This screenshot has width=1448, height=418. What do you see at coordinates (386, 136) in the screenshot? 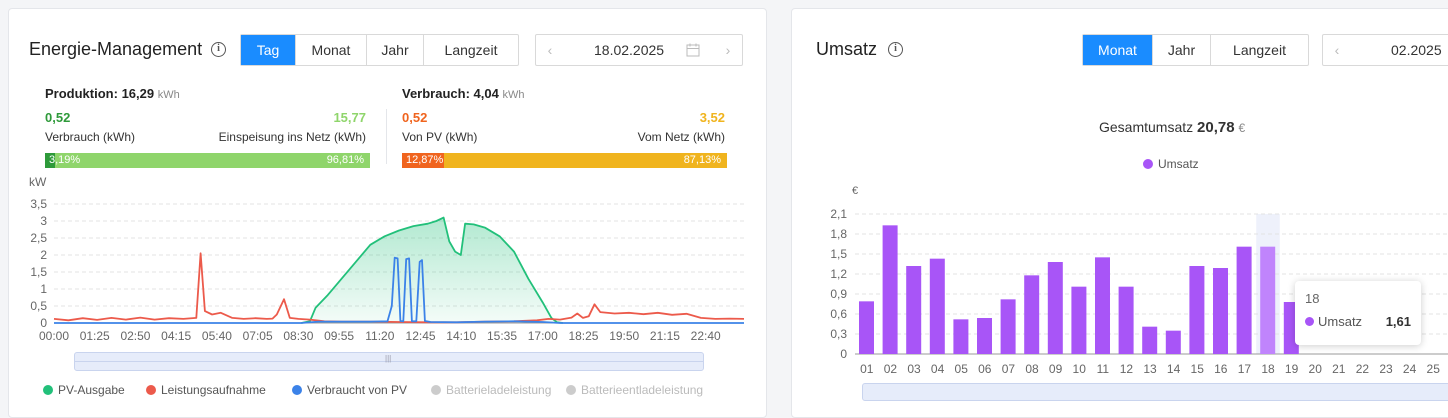
I see `divider` at bounding box center [386, 136].